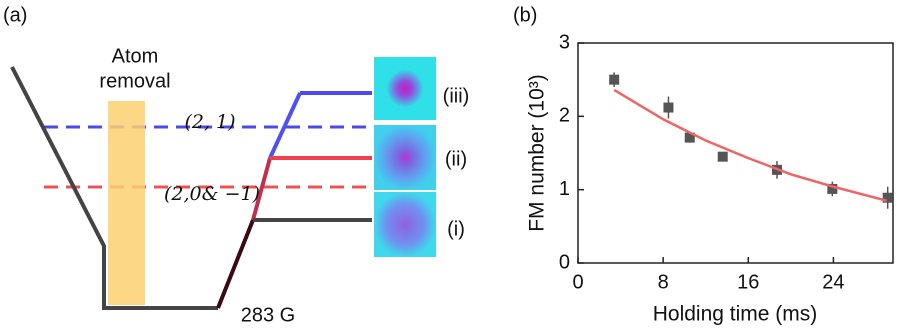 The width and height of the screenshot is (897, 328). I want to click on state-label: (2,0& −1), so click(212, 194).